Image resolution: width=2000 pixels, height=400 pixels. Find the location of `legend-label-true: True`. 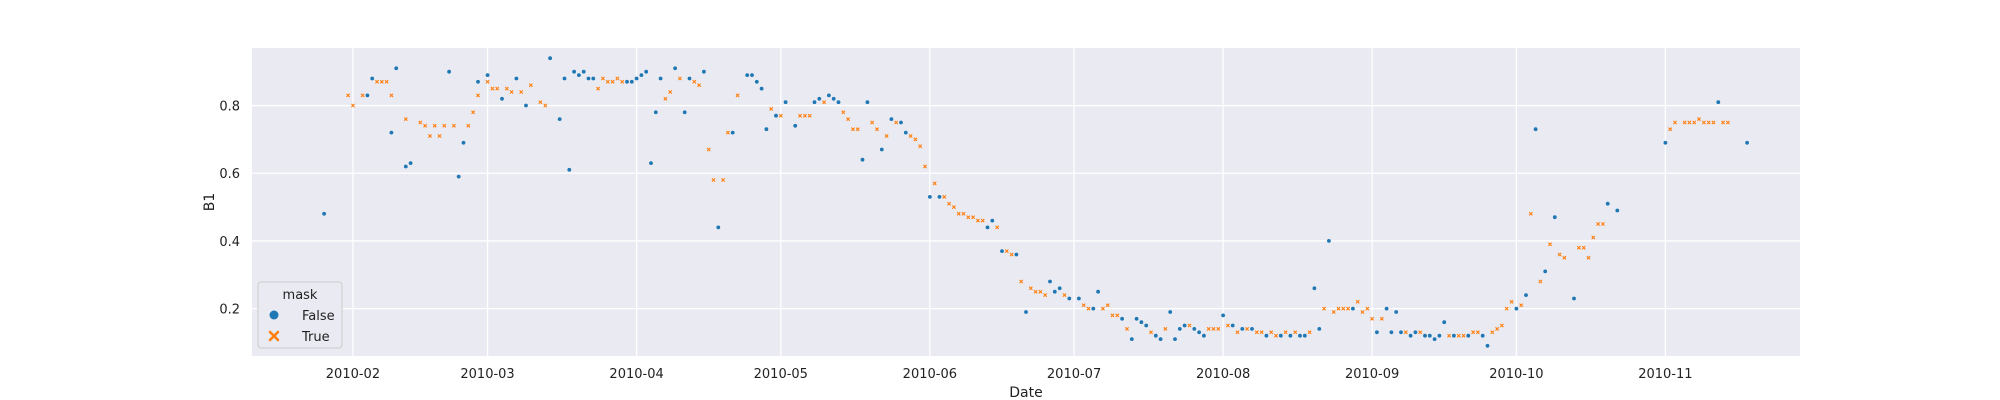

legend-label-true: True is located at coordinates (315, 337).